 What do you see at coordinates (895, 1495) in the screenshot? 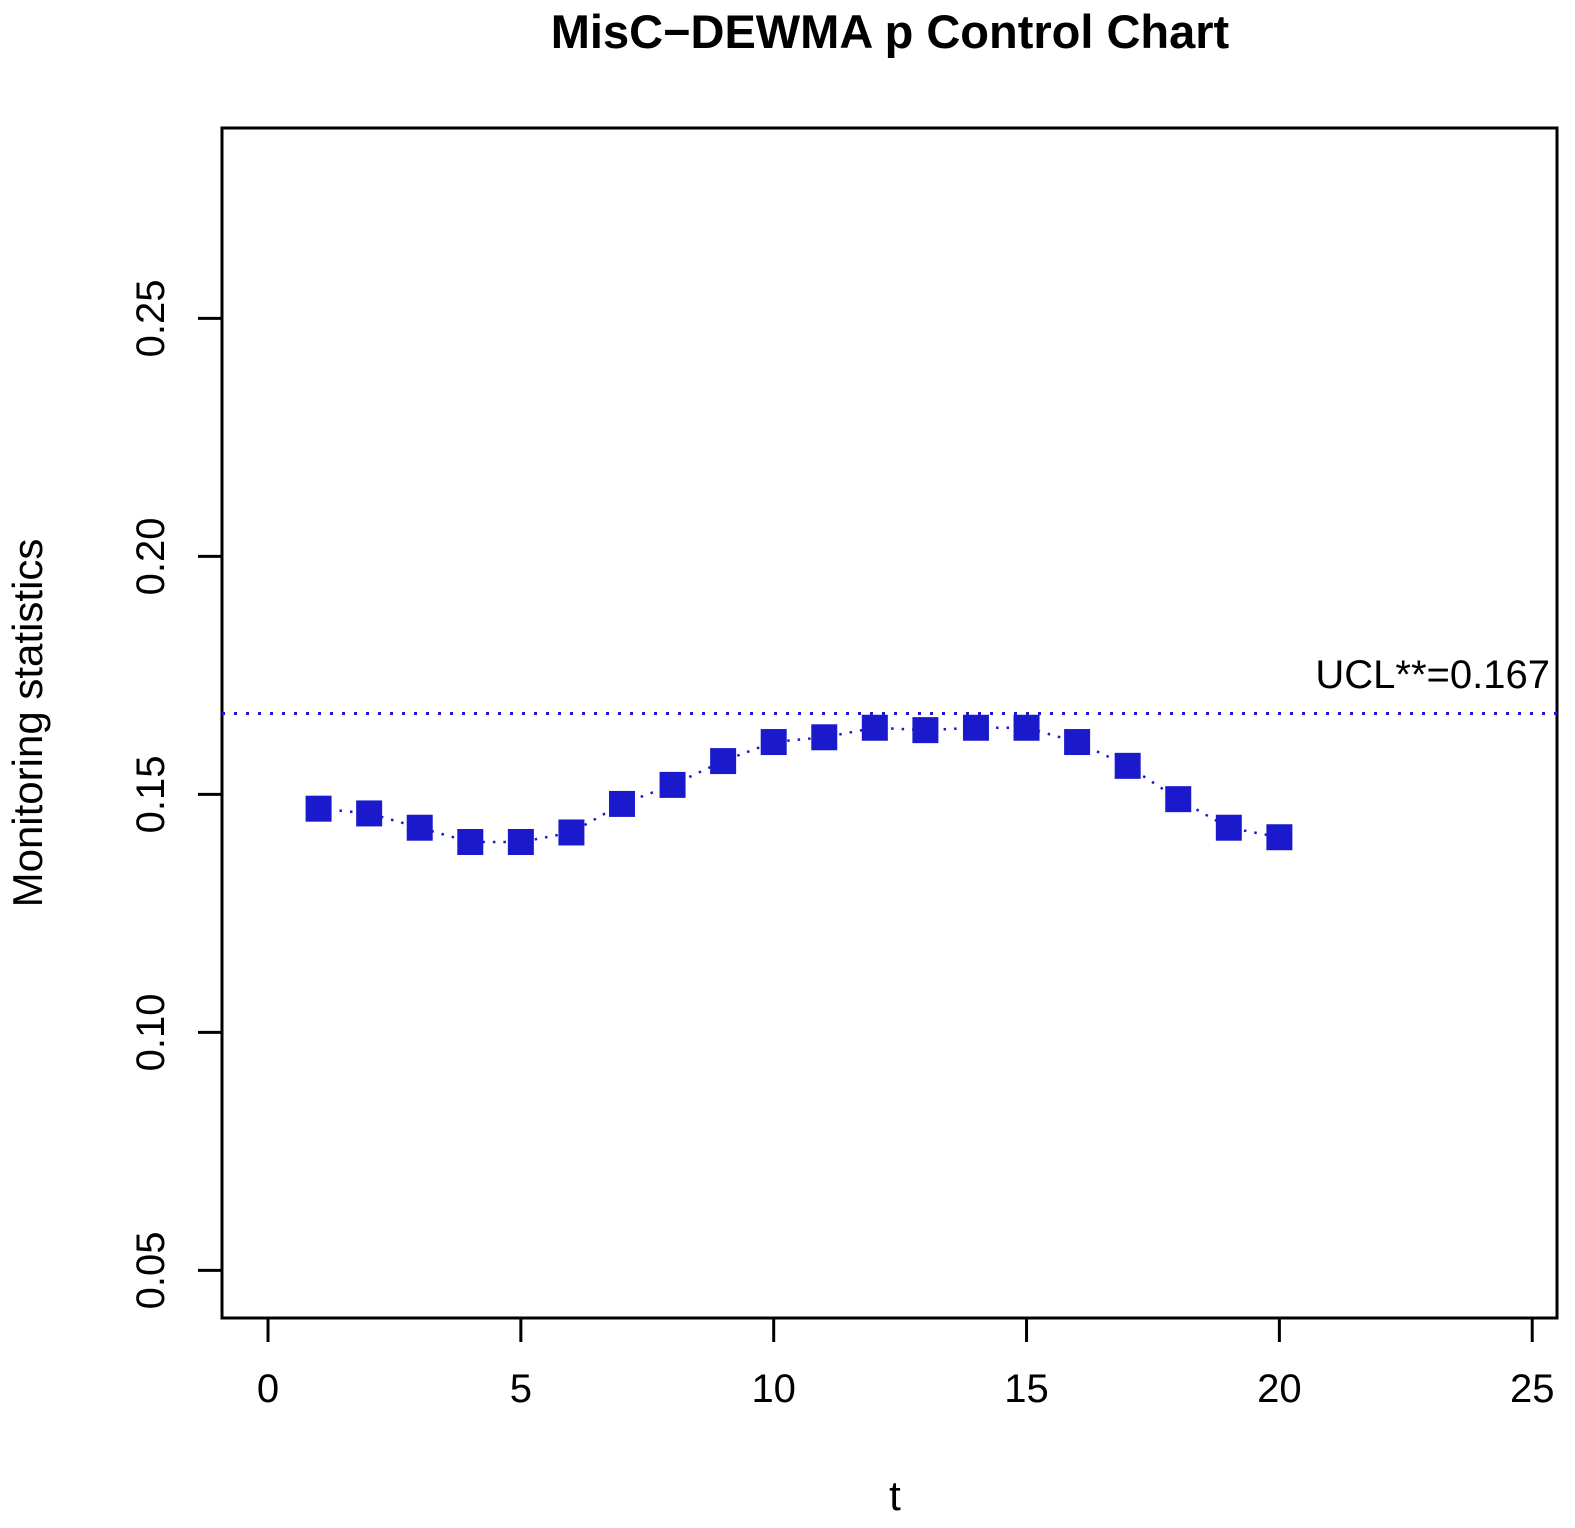
I see `x-axis-label: t` at bounding box center [895, 1495].